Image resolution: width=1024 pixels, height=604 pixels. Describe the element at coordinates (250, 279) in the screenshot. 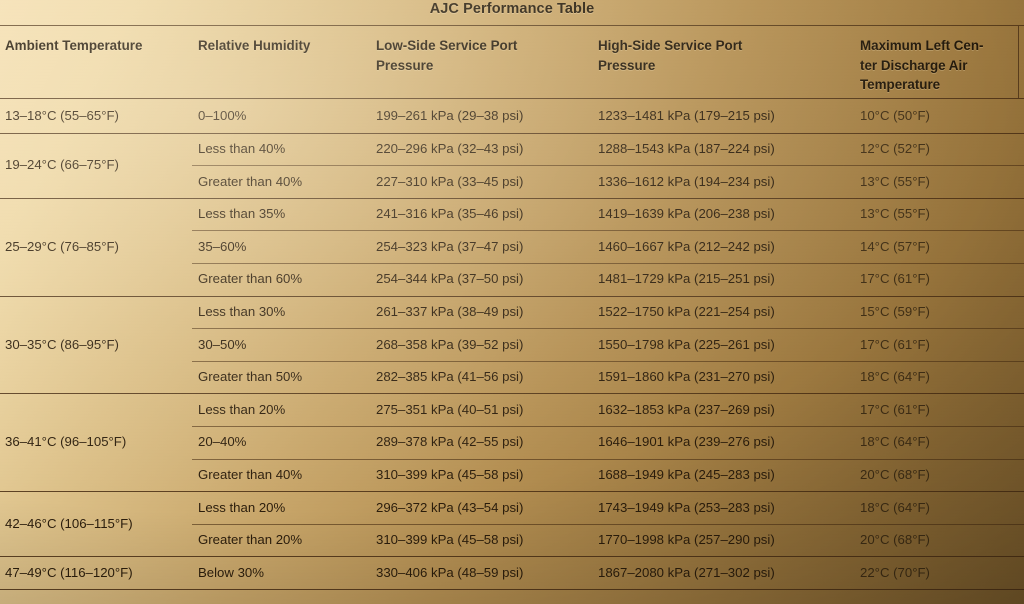

I see `relative-humidity-cell: Greater than 60%` at that location.